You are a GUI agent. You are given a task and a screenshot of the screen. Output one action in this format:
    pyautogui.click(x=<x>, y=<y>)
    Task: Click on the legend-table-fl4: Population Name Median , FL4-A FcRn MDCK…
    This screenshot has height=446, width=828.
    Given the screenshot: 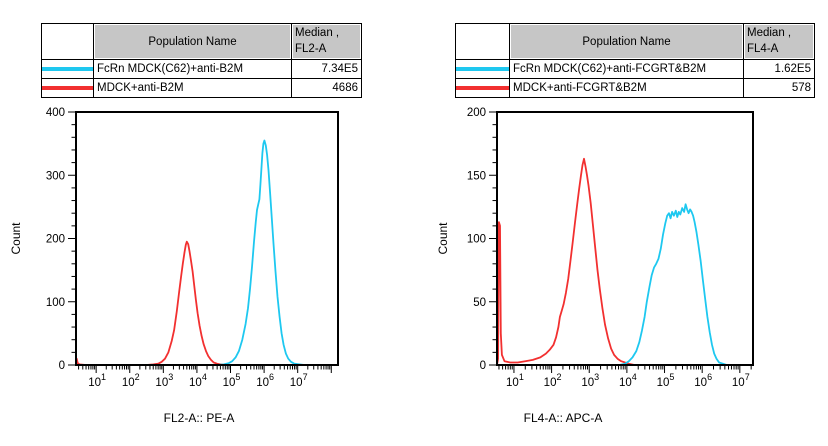 What is the action you would take?
    pyautogui.click(x=635, y=60)
    